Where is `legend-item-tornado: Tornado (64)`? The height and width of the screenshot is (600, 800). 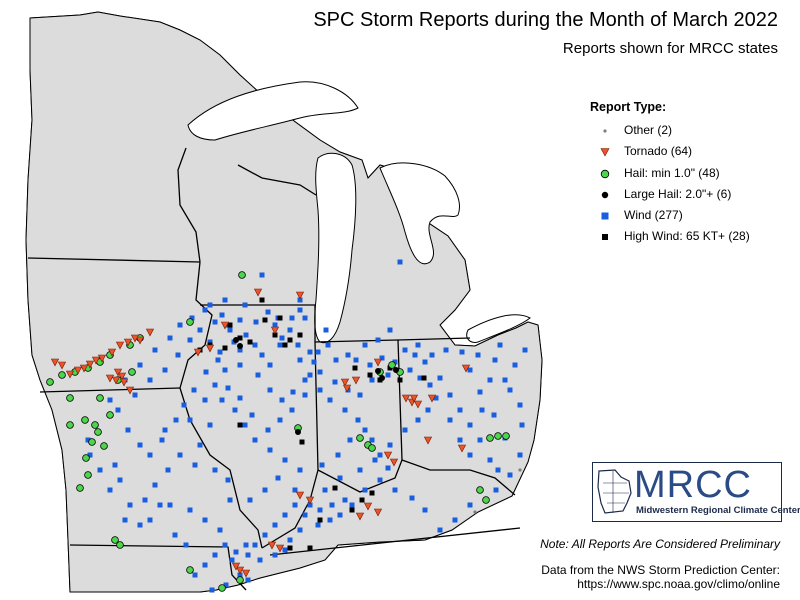
legend-item-tornado: Tornado (64) is located at coordinates (670, 151).